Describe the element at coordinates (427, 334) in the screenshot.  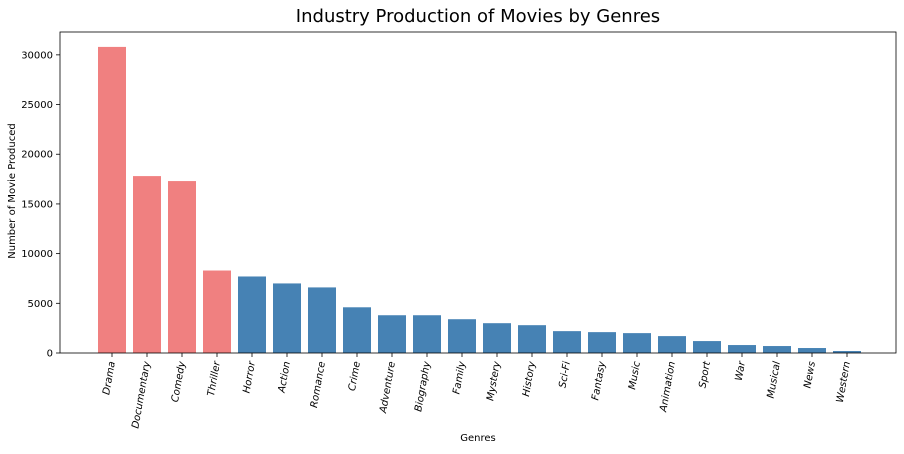
I see `bar-biography` at that location.